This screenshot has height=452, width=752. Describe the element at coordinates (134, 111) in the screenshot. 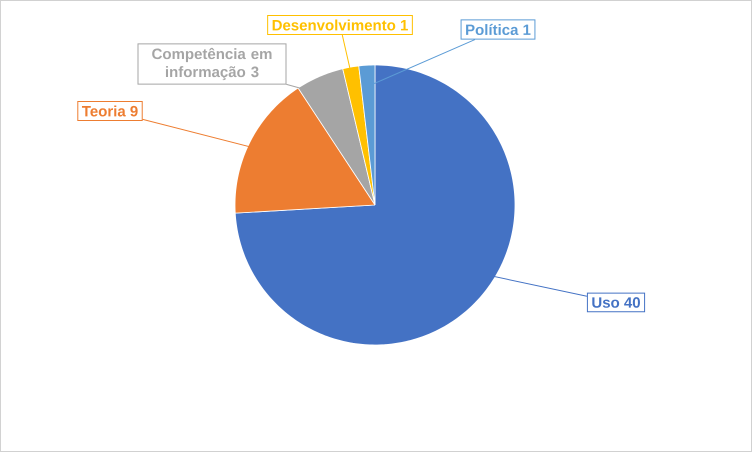

I see `data-label: 9` at that location.